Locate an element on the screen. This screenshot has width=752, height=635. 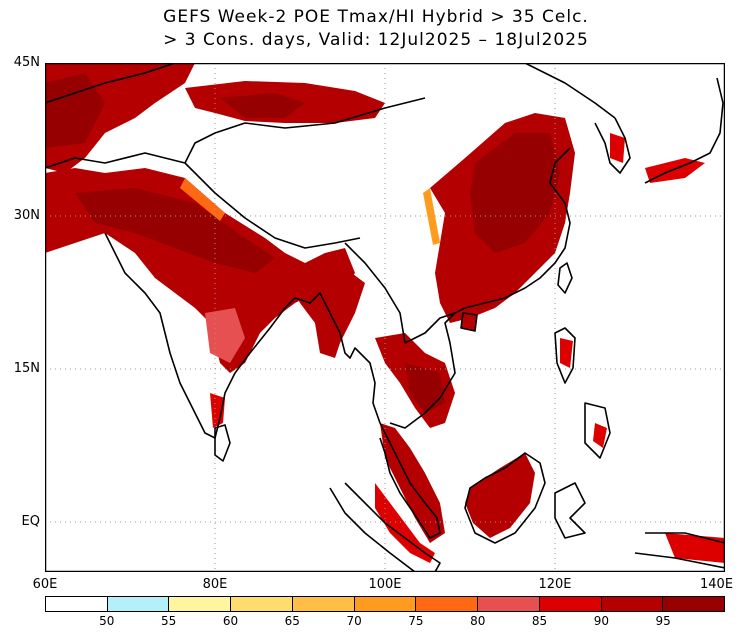
colorbar-tick-label: 85 is located at coordinates (539, 621).